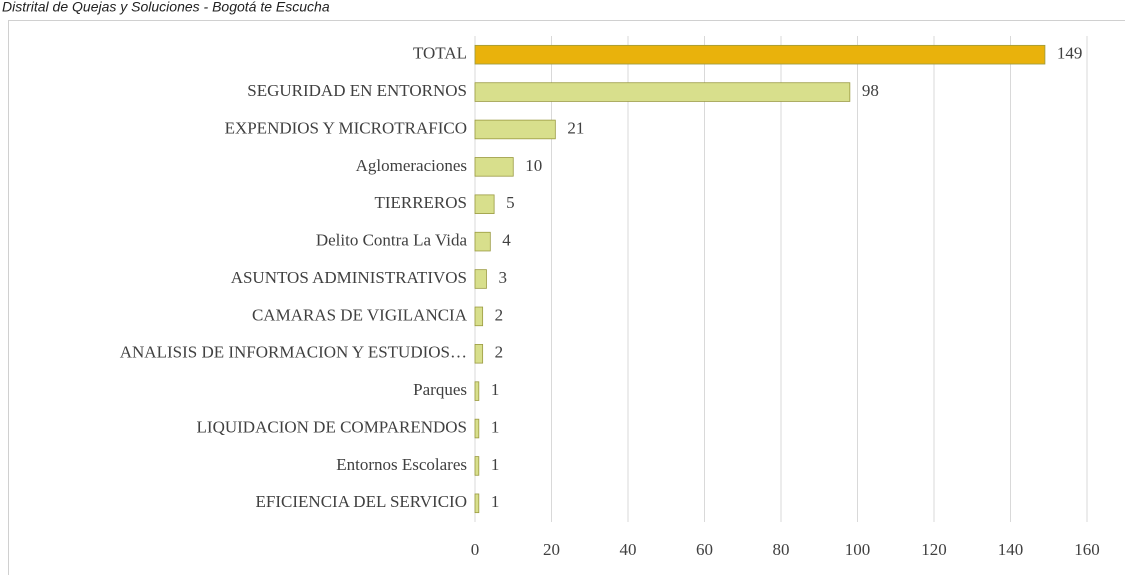 This screenshot has height=580, width=1125. What do you see at coordinates (858, 549) in the screenshot?
I see `x-tick-label: 100` at bounding box center [858, 549].